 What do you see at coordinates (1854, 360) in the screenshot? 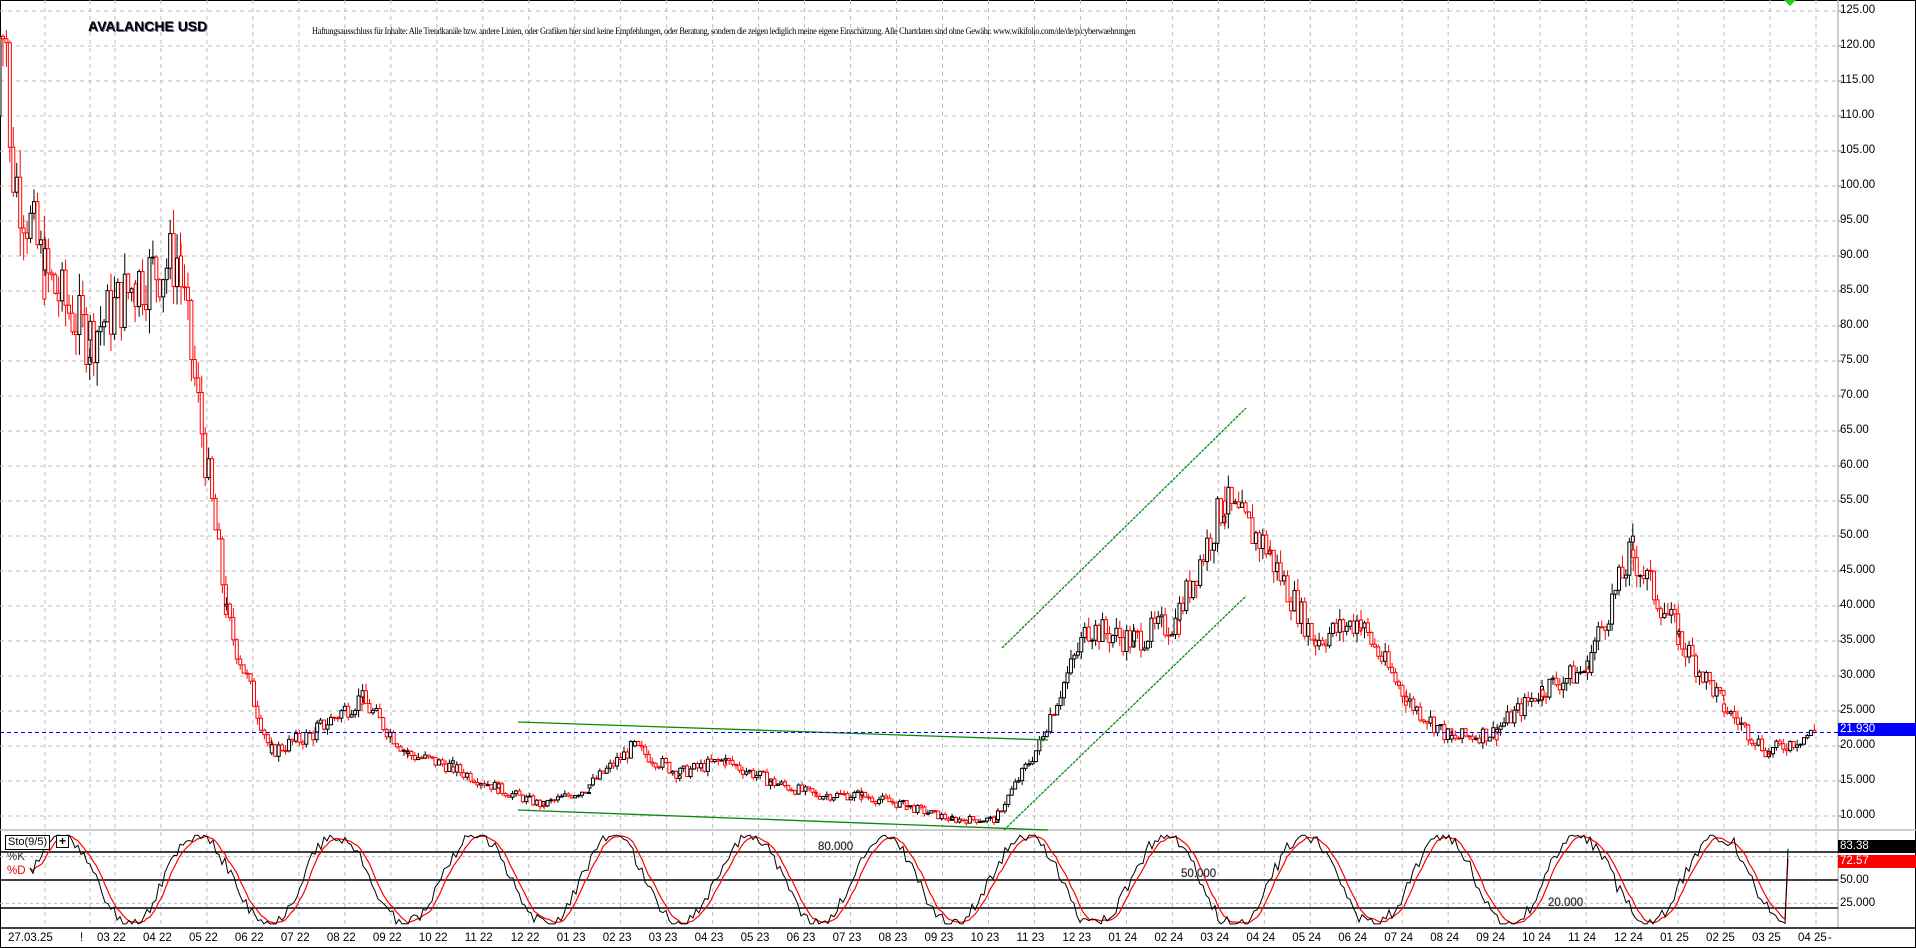
I see `price-axis-label: 75.00` at bounding box center [1854, 360].